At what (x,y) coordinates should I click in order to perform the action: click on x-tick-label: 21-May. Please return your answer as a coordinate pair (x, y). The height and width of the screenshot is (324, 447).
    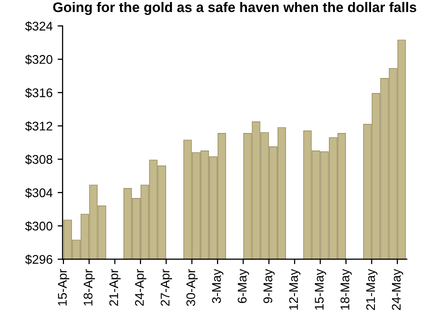
    Looking at the image, I should click on (372, 289).